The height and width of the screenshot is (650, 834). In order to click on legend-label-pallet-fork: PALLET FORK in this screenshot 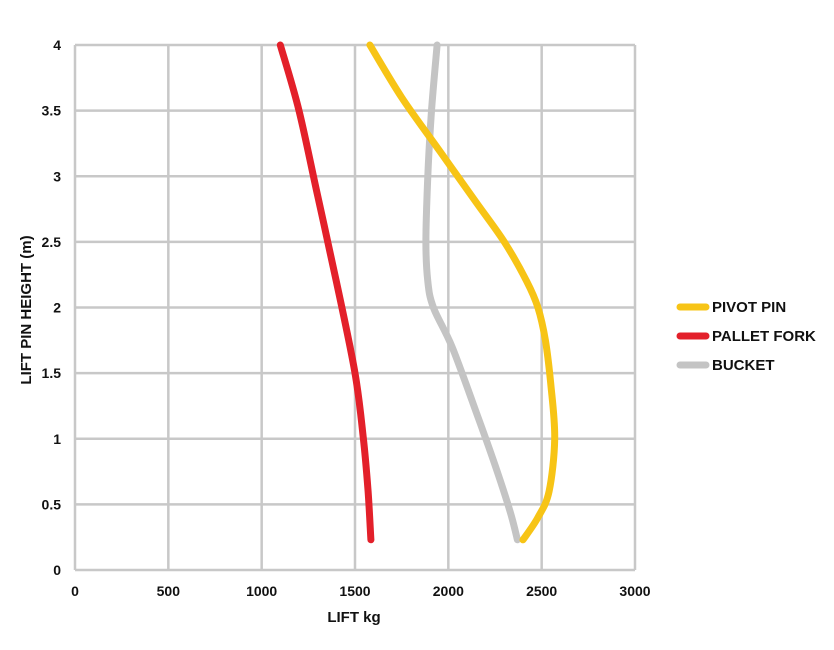, I will do `click(764, 336)`.